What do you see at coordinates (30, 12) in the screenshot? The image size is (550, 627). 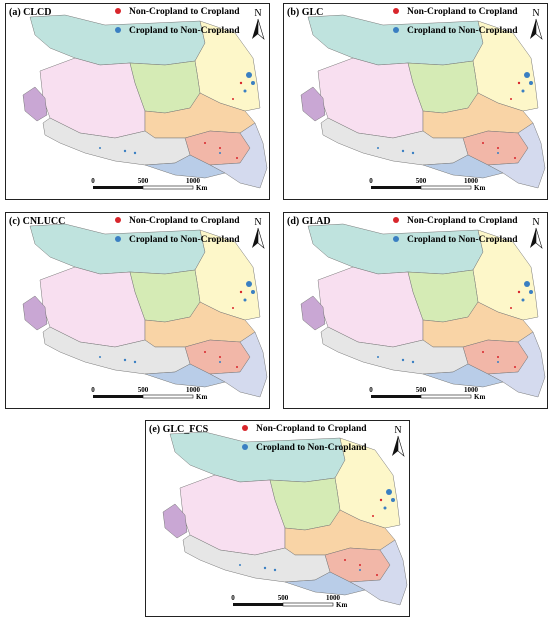 I see `panel-label: (a) CLCD` at bounding box center [30, 12].